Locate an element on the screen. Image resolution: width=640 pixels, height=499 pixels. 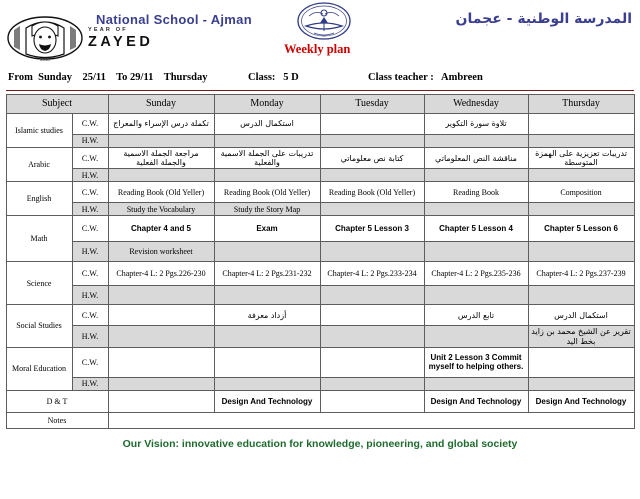
cell-arabic-hw-tuesday is located at coordinates (372, 175).